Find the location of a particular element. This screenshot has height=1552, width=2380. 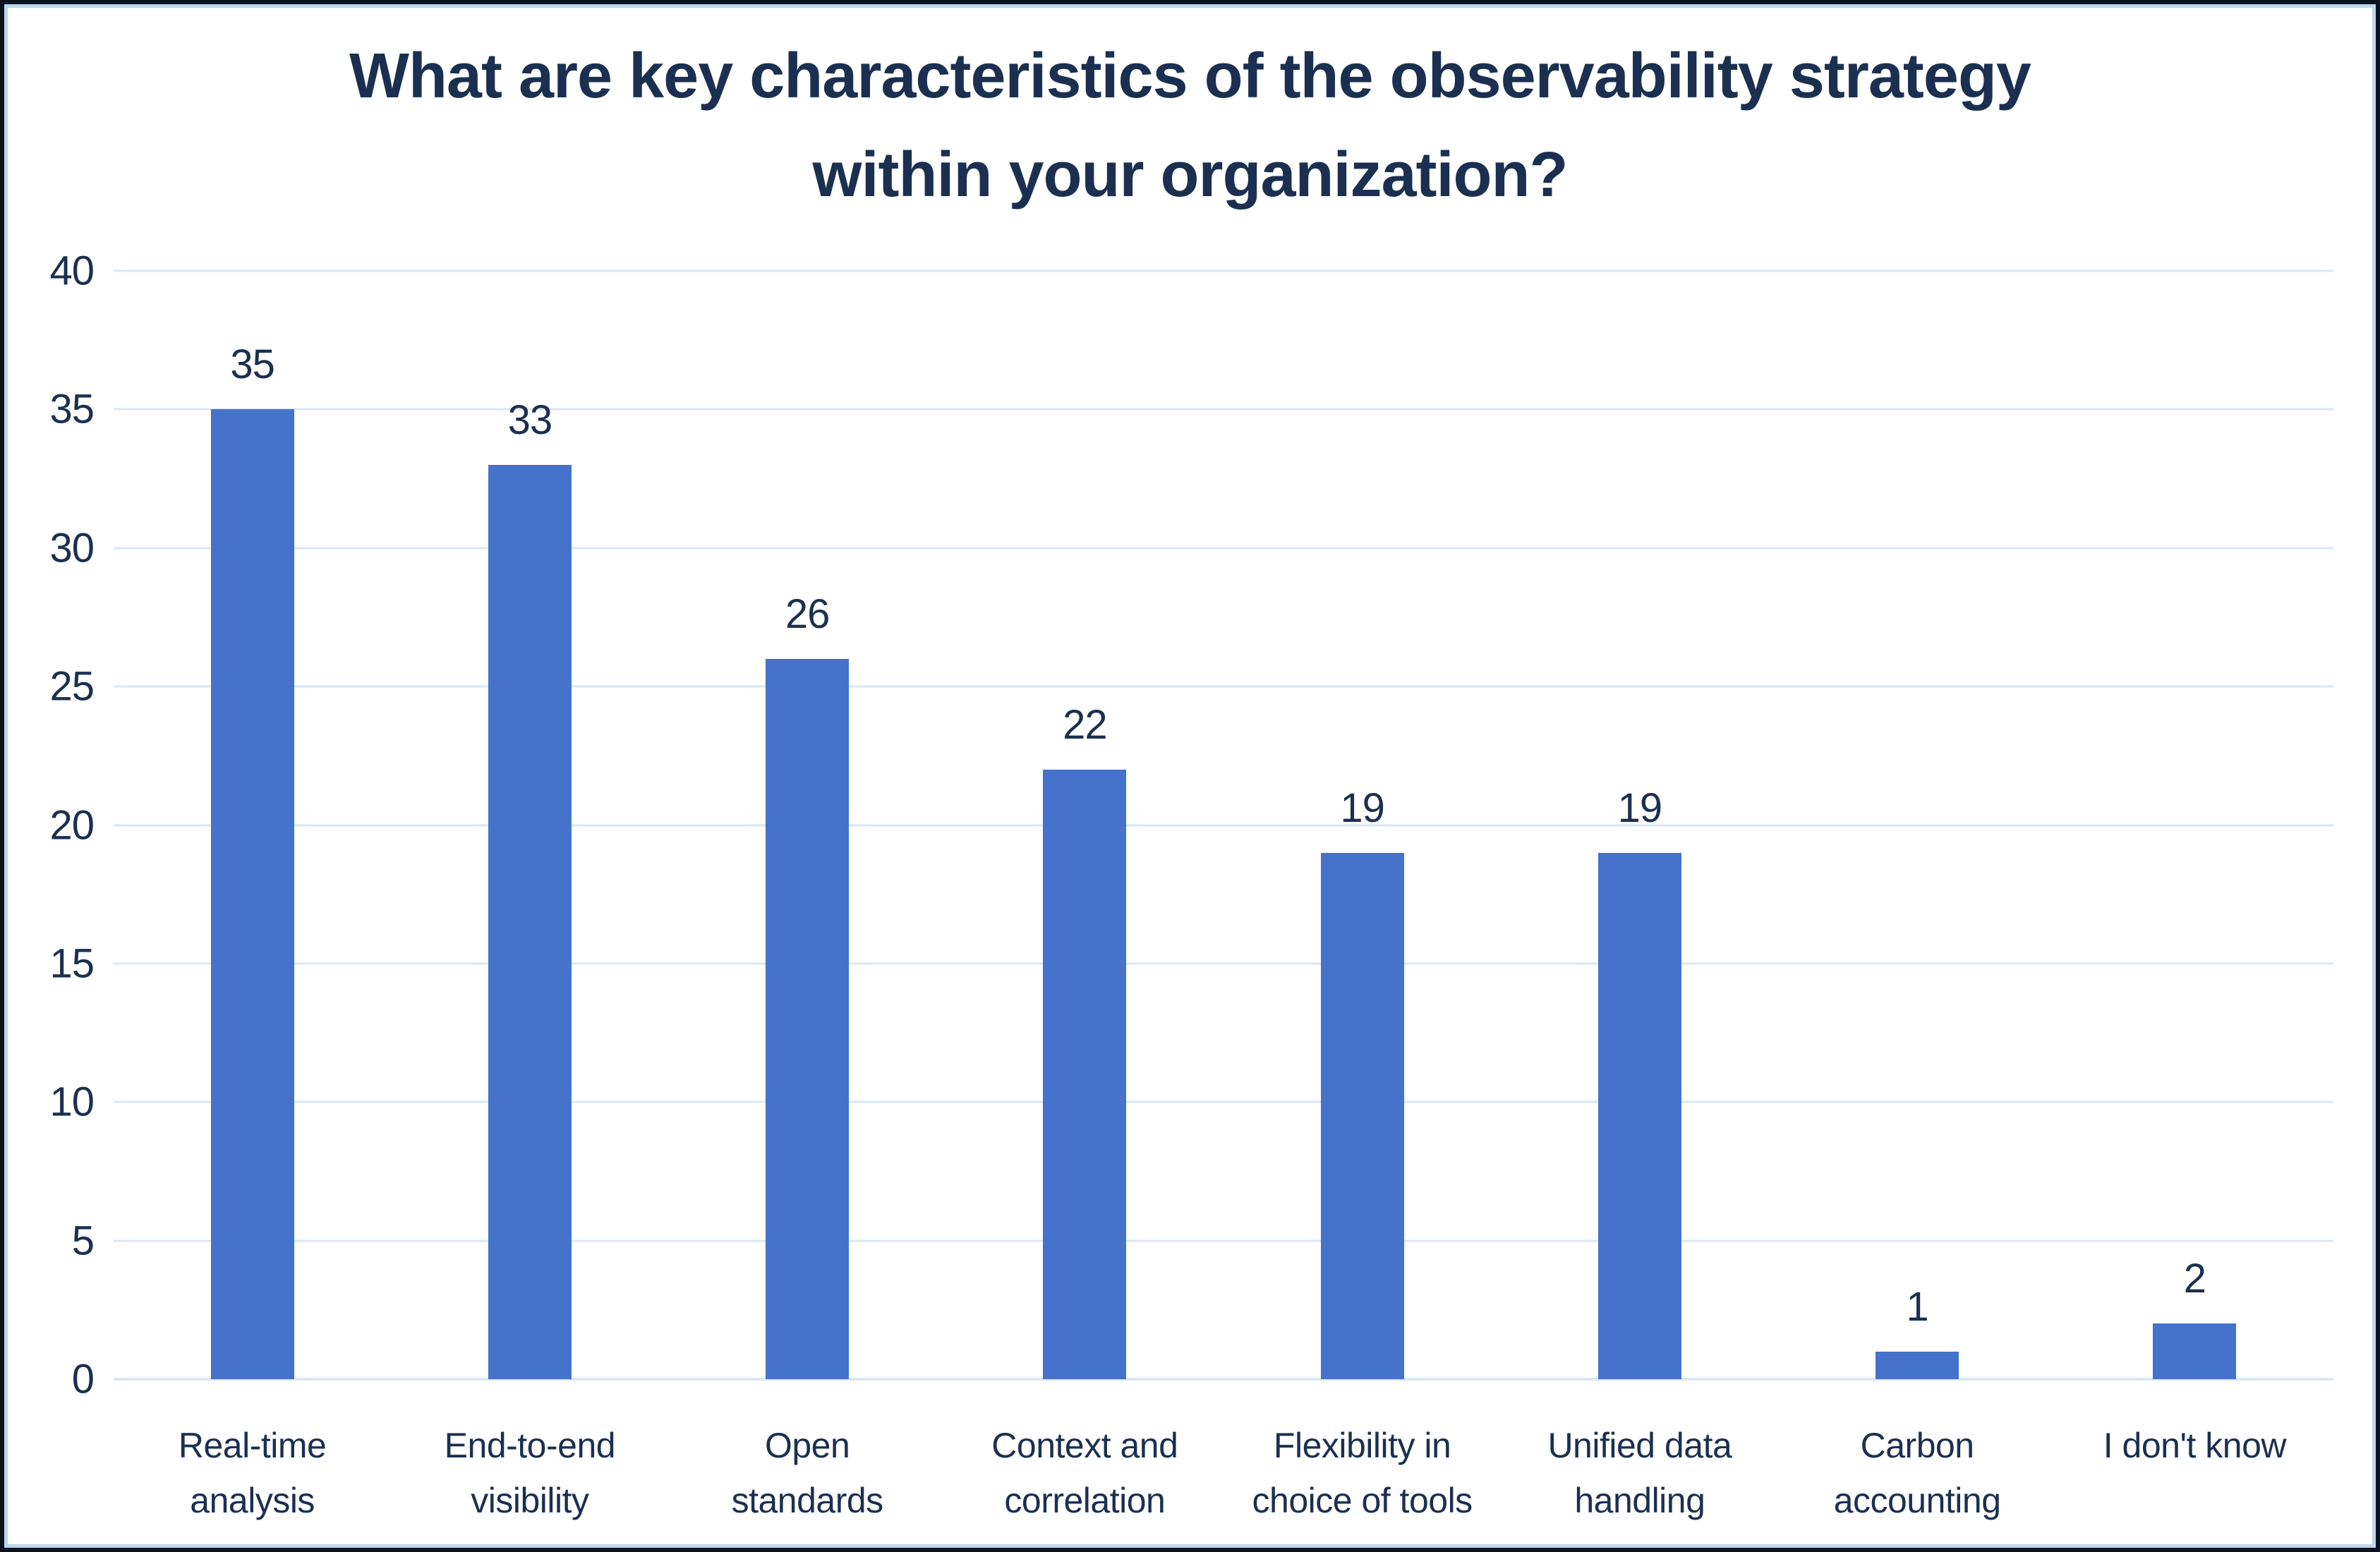

bar-group: 22 is located at coordinates (1085, 825).